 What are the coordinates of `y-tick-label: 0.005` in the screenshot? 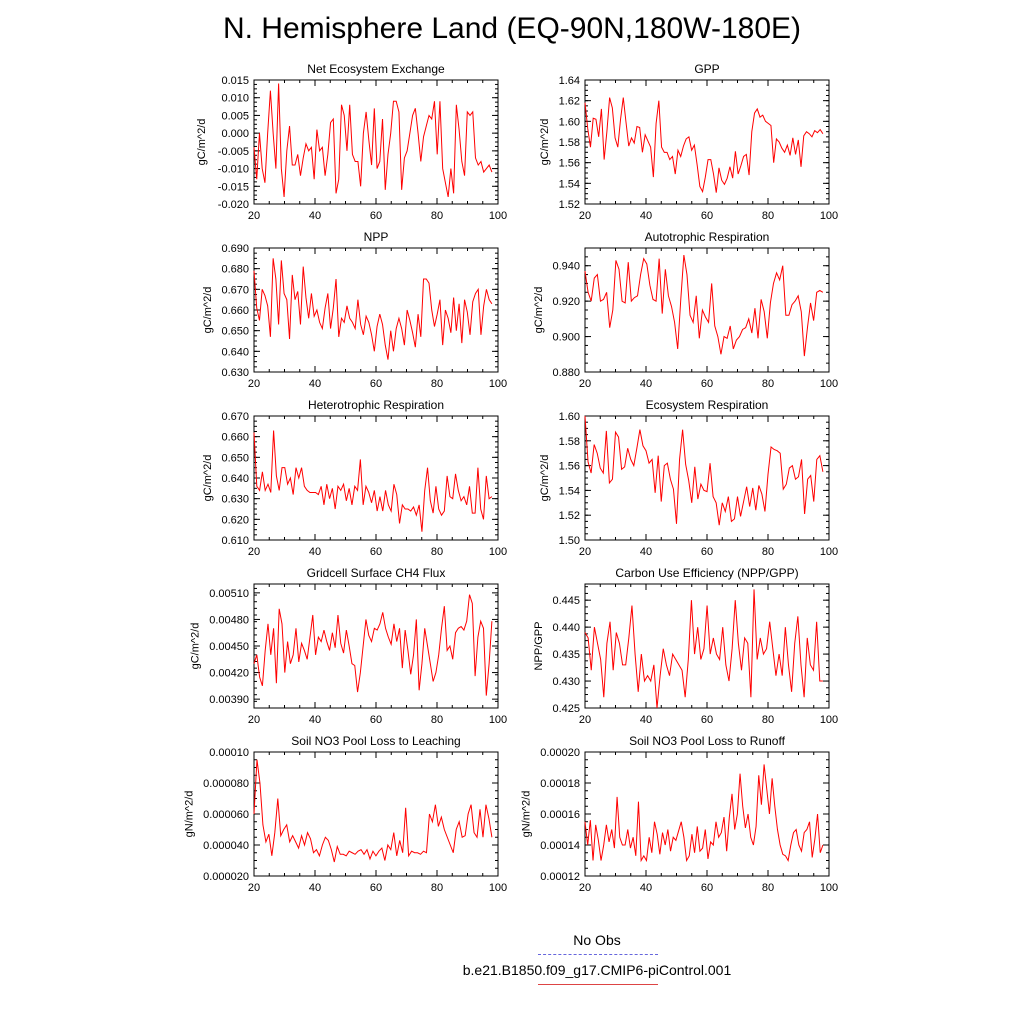 It's located at (235, 116).